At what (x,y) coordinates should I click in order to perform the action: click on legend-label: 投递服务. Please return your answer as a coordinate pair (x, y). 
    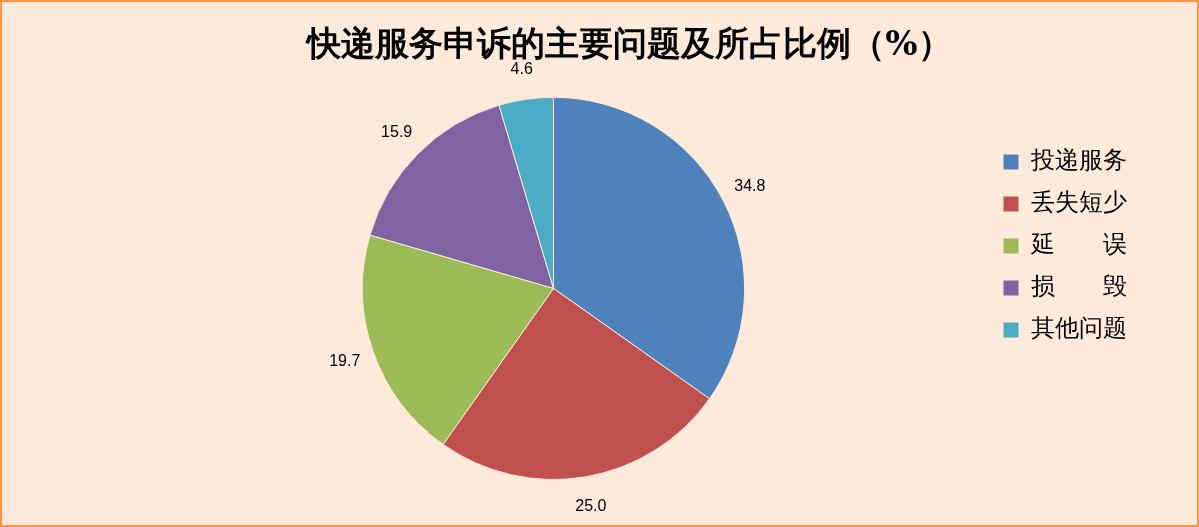
    Looking at the image, I should click on (1078, 160).